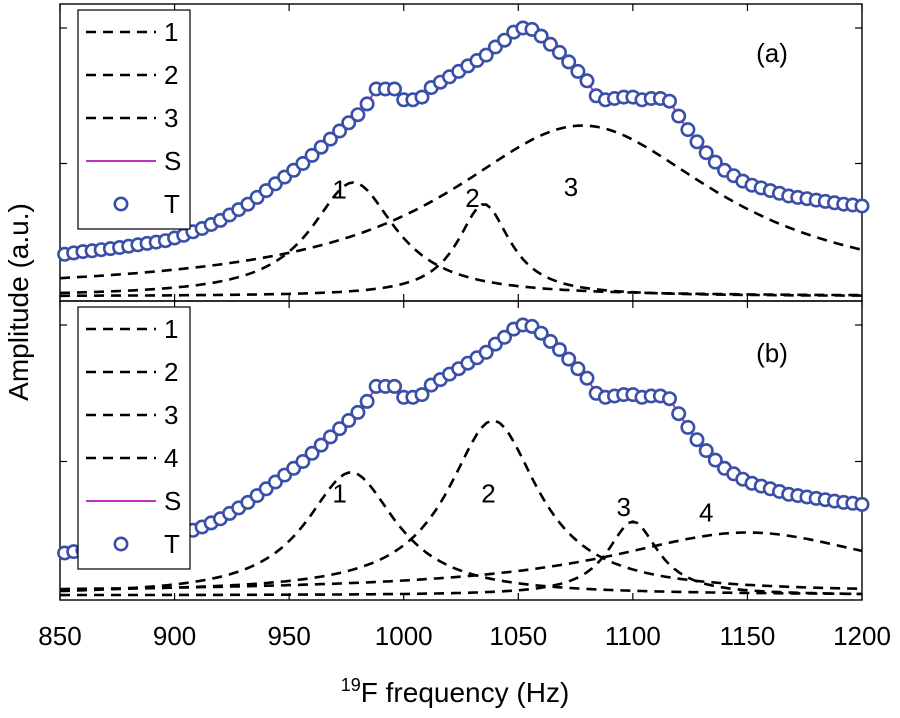 Image resolution: width=900 pixels, height=718 pixels. What do you see at coordinates (174, 636) in the screenshot?
I see `x-tick-label: 900` at bounding box center [174, 636].